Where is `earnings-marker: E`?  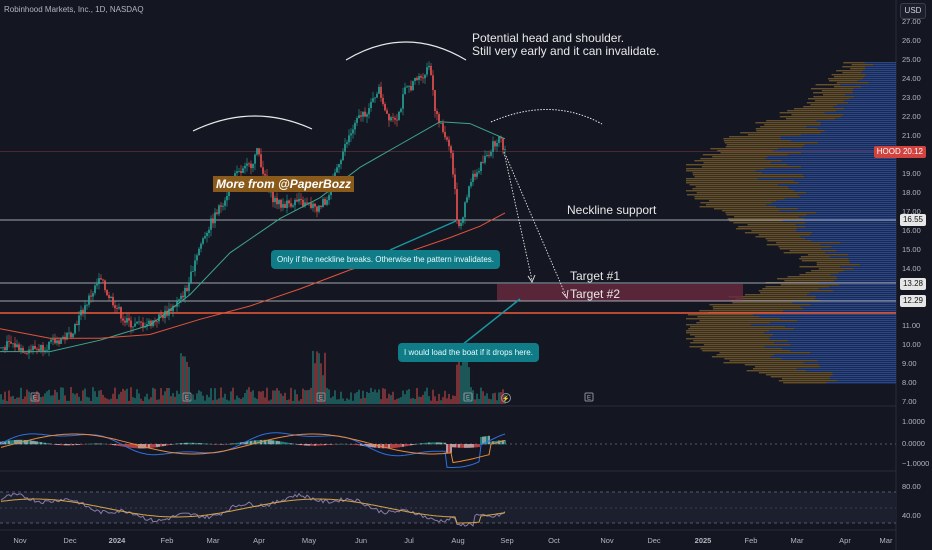
earnings-marker: E is located at coordinates (321, 397).